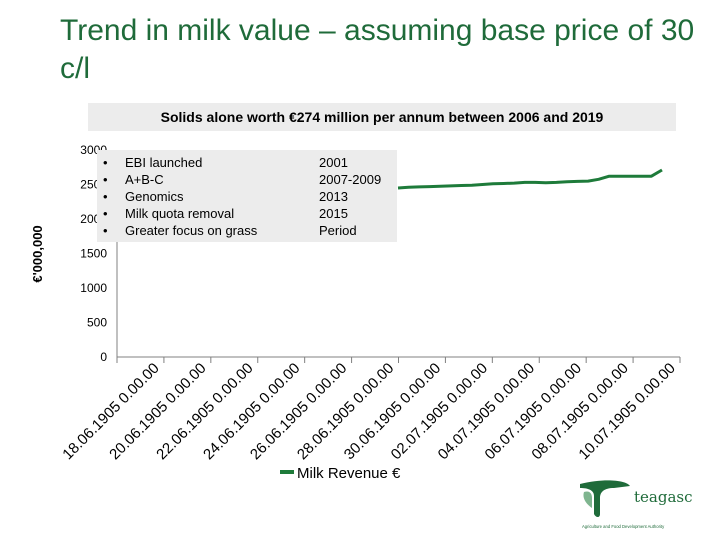 This screenshot has height=540, width=720. Describe the element at coordinates (663, 497) in the screenshot. I see `logo-text: teagasc` at that location.